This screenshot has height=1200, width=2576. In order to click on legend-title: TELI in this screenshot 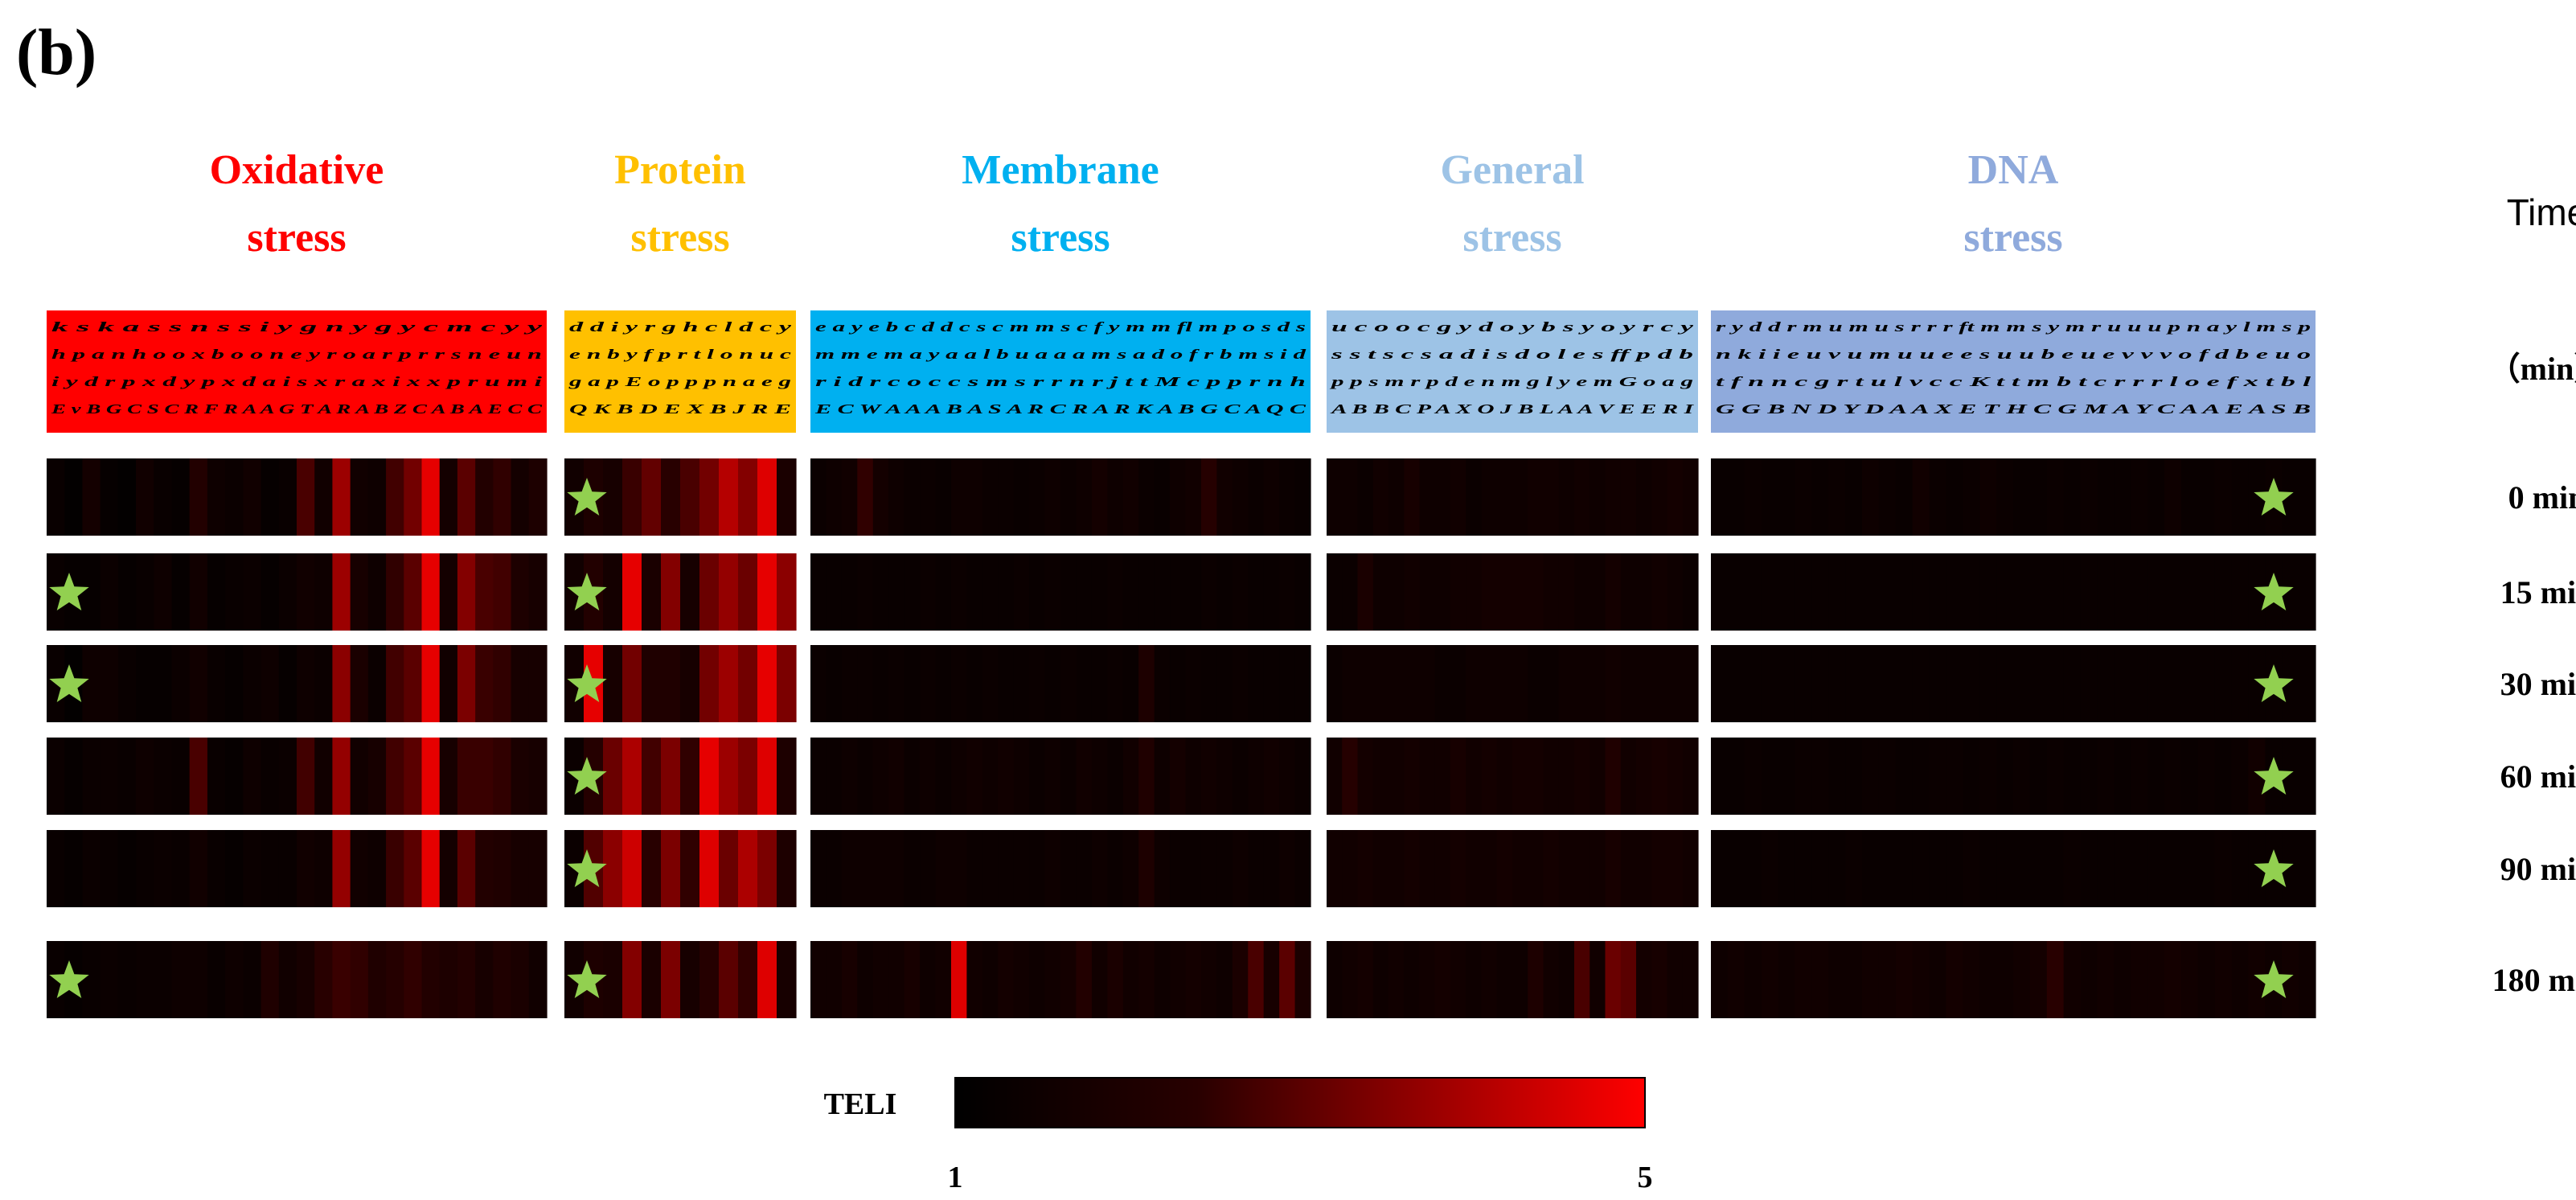, I will do `click(860, 1104)`.